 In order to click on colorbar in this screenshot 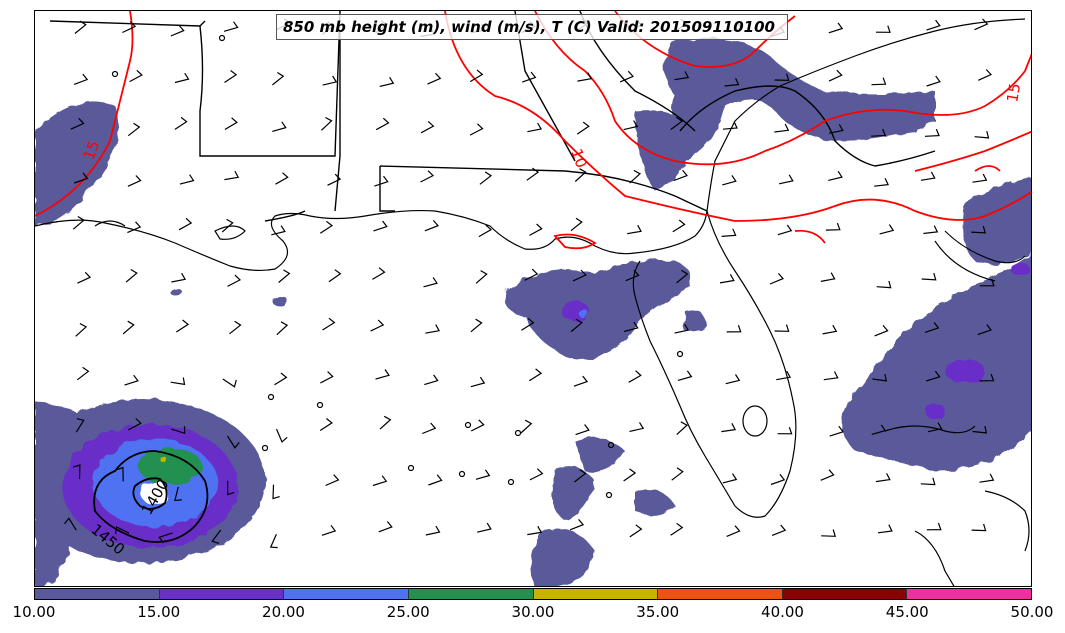, I will do `click(533, 594)`.